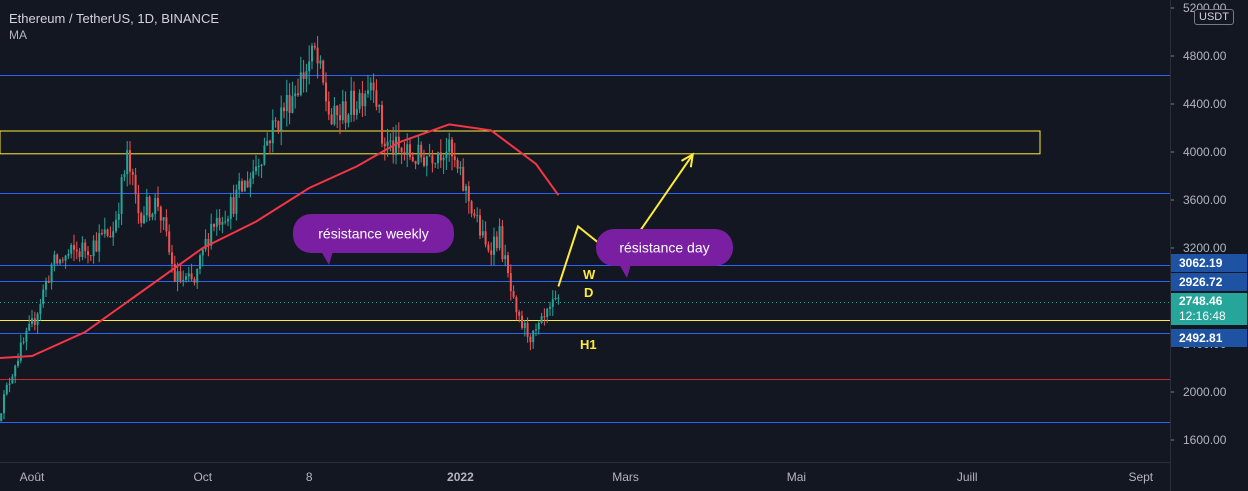 Image resolution: width=1248 pixels, height=491 pixels. Describe the element at coordinates (664, 253) in the screenshot. I see `bubble-resistance-day: résistance day` at that location.